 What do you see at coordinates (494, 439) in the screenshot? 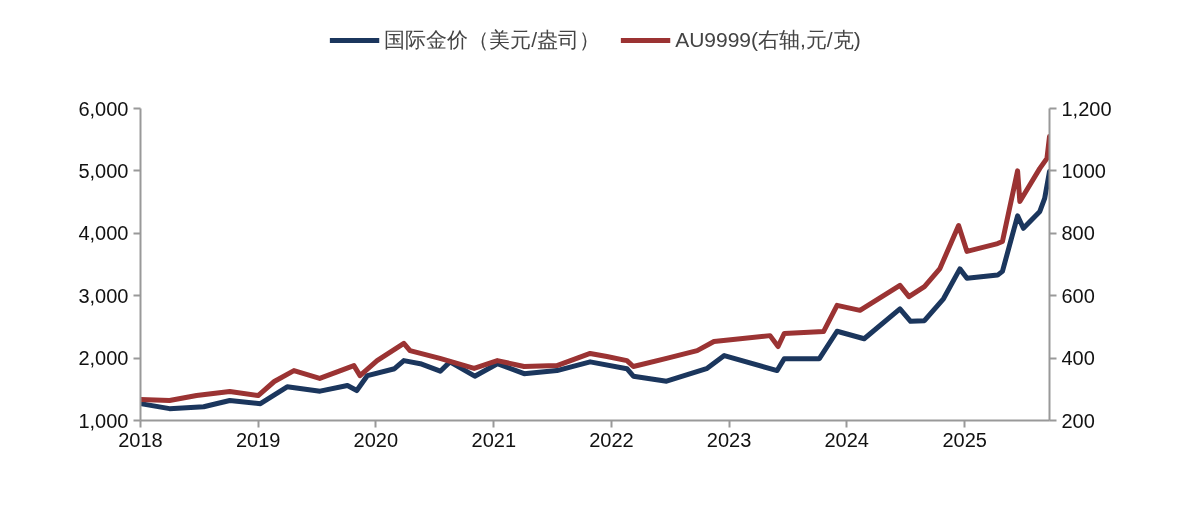
I see `x-tick-label: 2021` at bounding box center [494, 439].